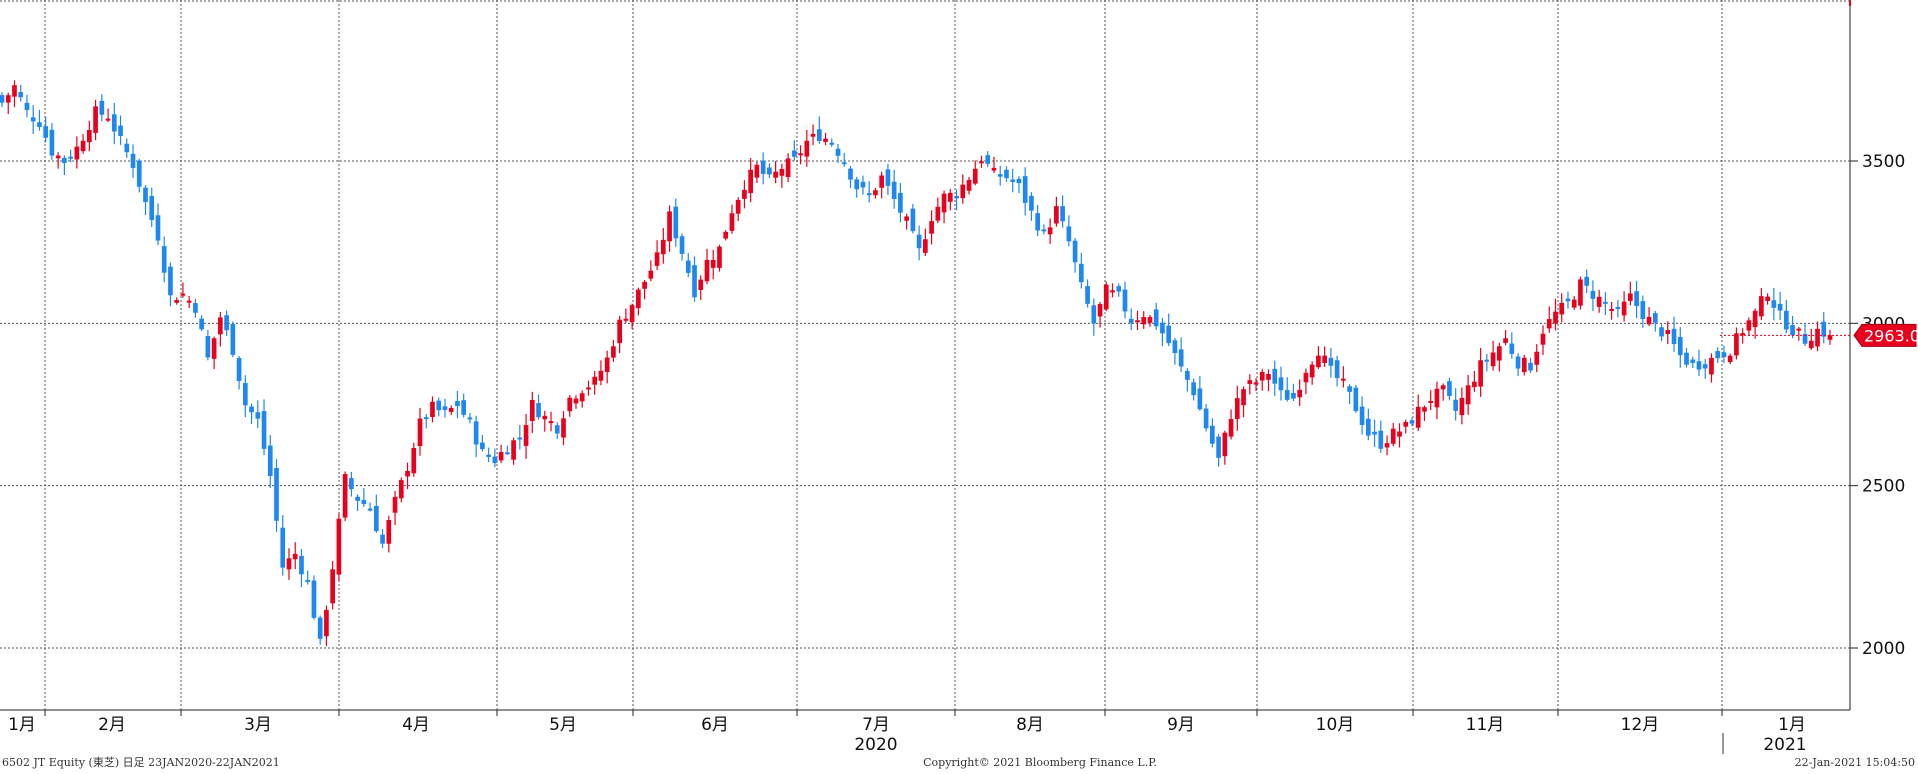 The height and width of the screenshot is (774, 1918). What do you see at coordinates (875, 745) in the screenshot?
I see `year-label: 2020` at bounding box center [875, 745].